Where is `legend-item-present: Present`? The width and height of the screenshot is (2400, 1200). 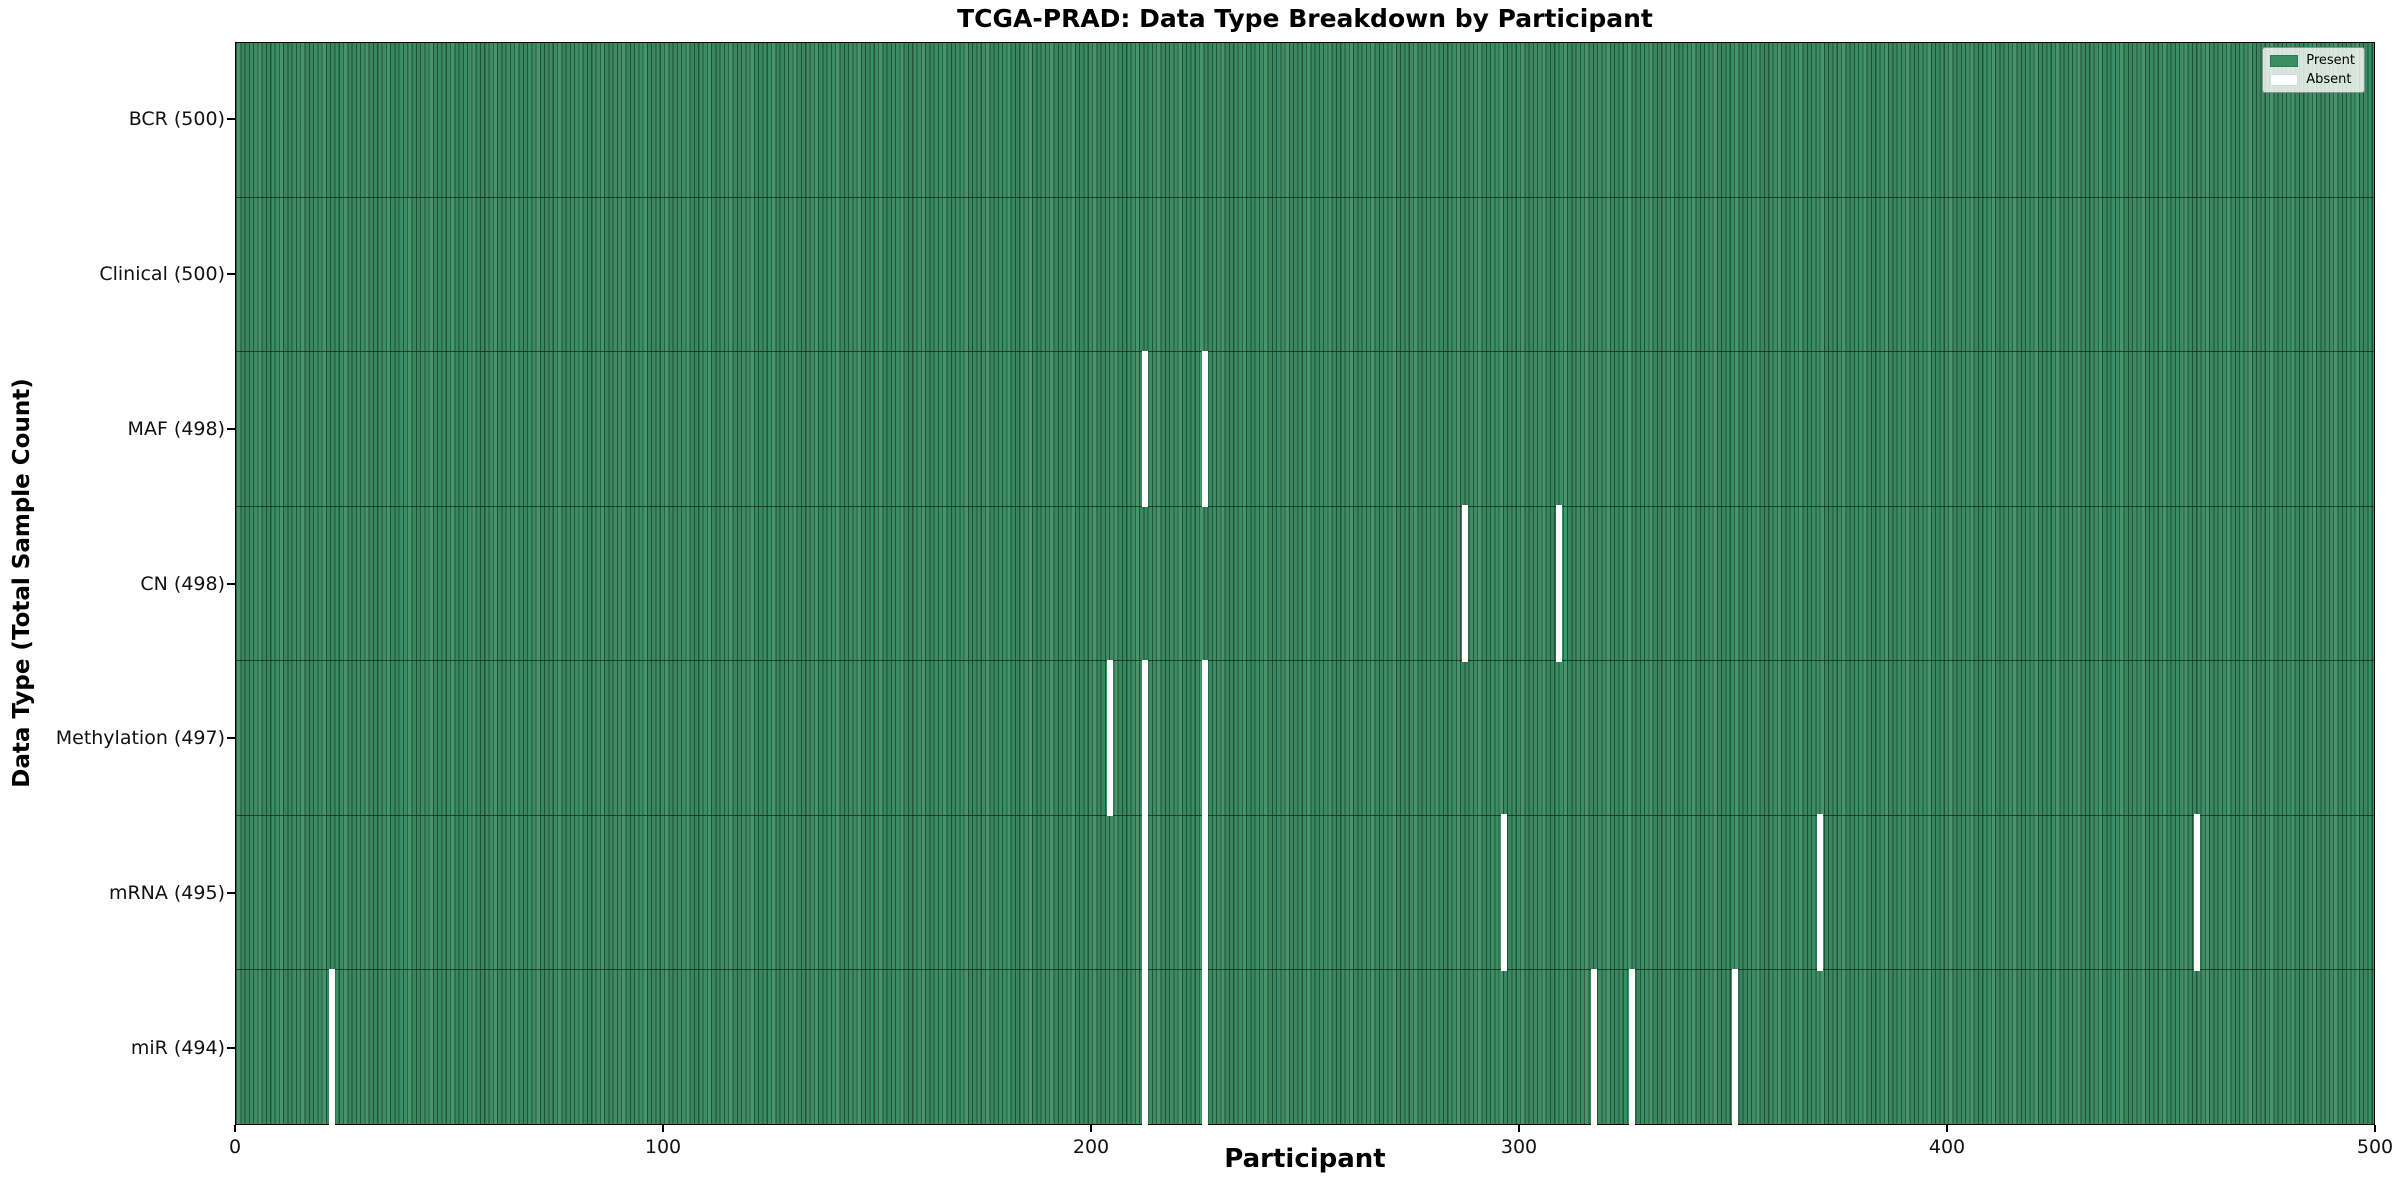 legend-item-present: Present is located at coordinates (2312, 60).